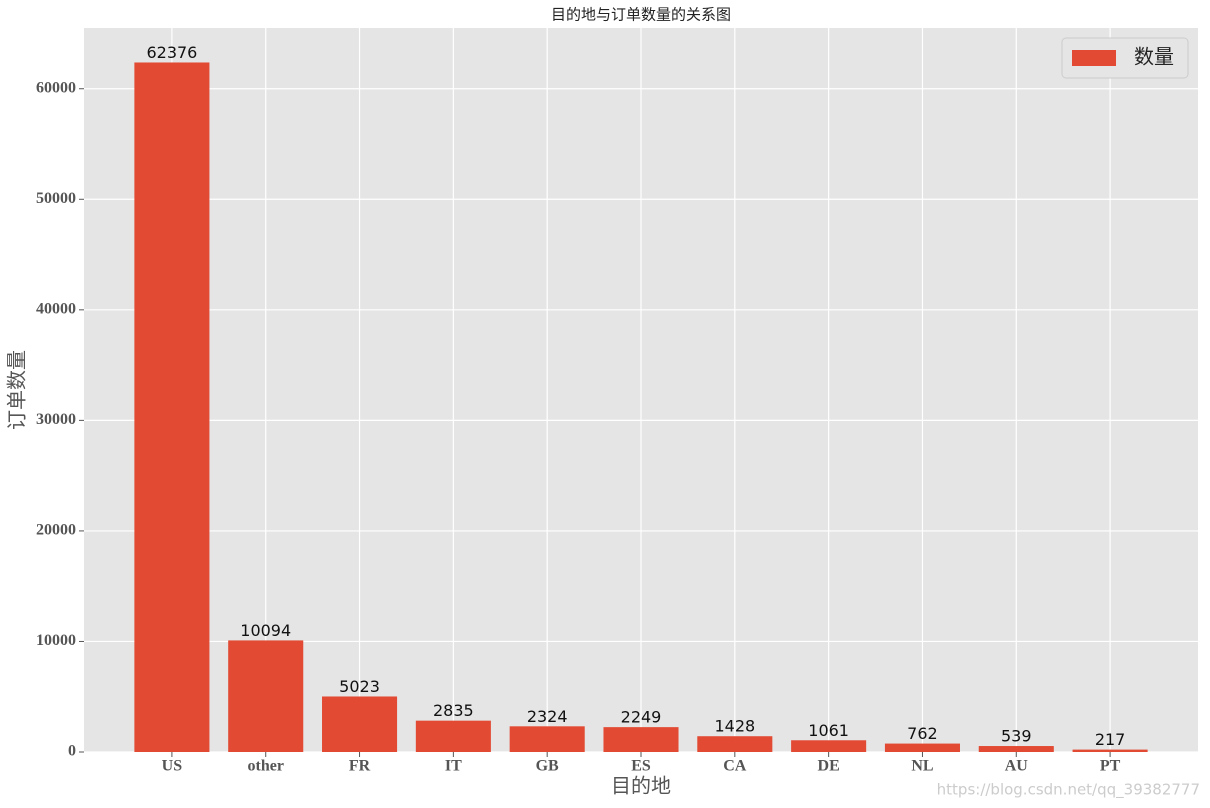 The width and height of the screenshot is (1210, 808). What do you see at coordinates (734, 726) in the screenshot?
I see `value-label: 1428` at bounding box center [734, 726].